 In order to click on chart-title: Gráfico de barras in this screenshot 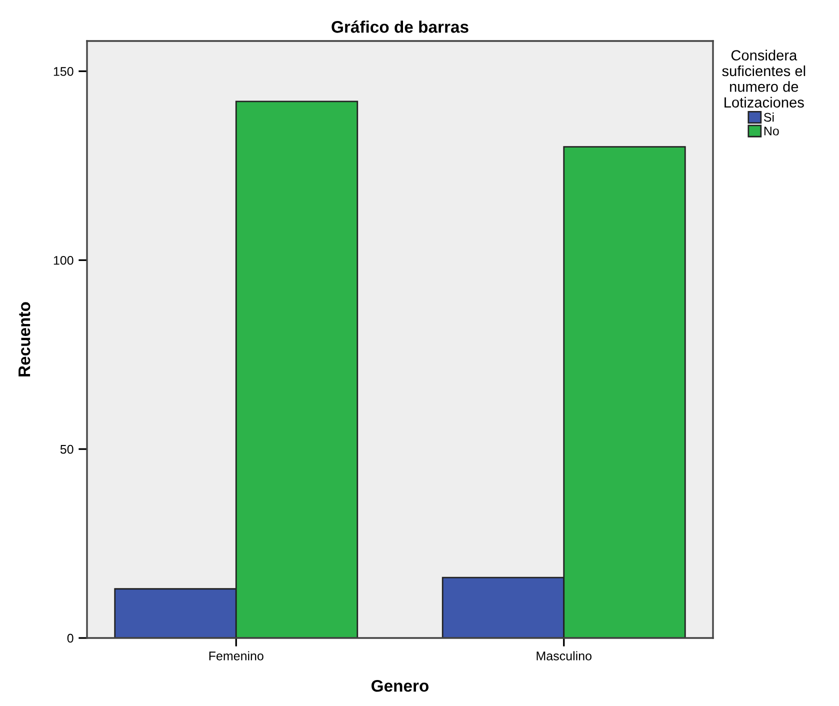, I will do `click(400, 26)`.